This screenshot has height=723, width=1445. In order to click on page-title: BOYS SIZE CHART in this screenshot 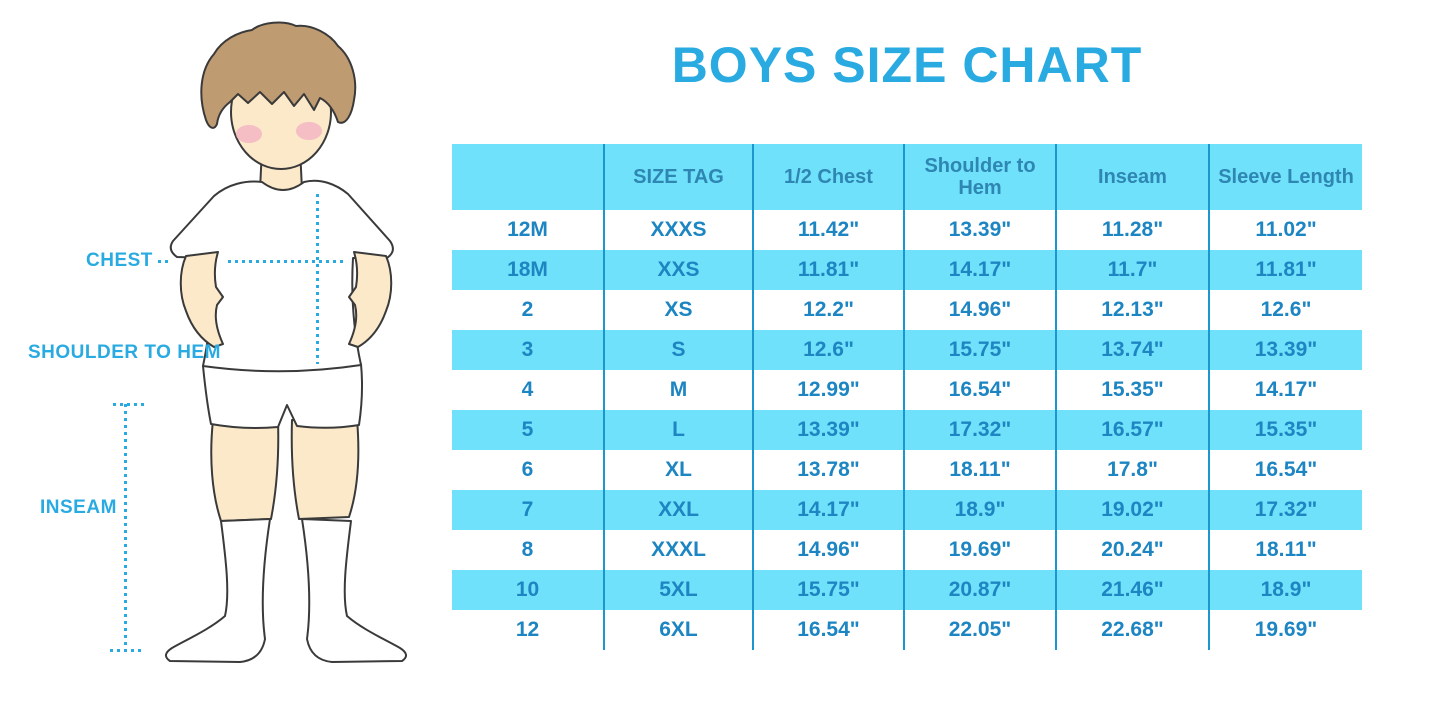, I will do `click(907, 65)`.